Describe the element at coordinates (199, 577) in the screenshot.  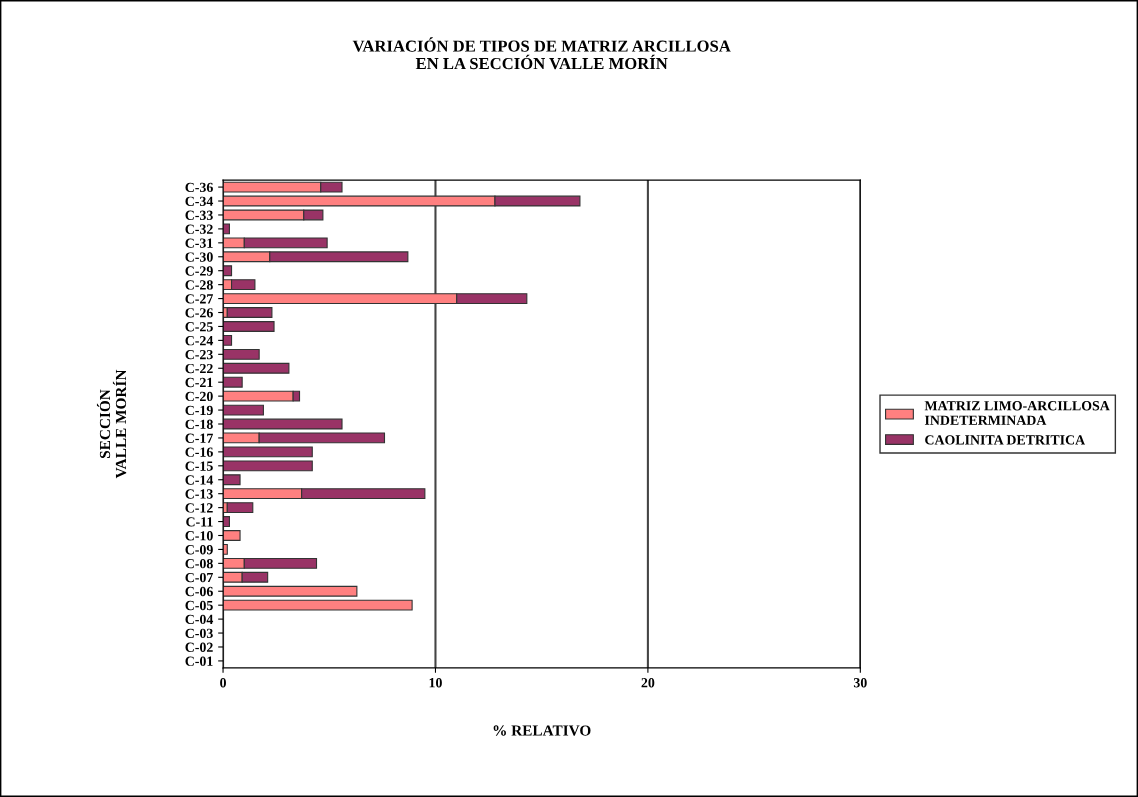
I see `y-tick-label: C-07` at that location.